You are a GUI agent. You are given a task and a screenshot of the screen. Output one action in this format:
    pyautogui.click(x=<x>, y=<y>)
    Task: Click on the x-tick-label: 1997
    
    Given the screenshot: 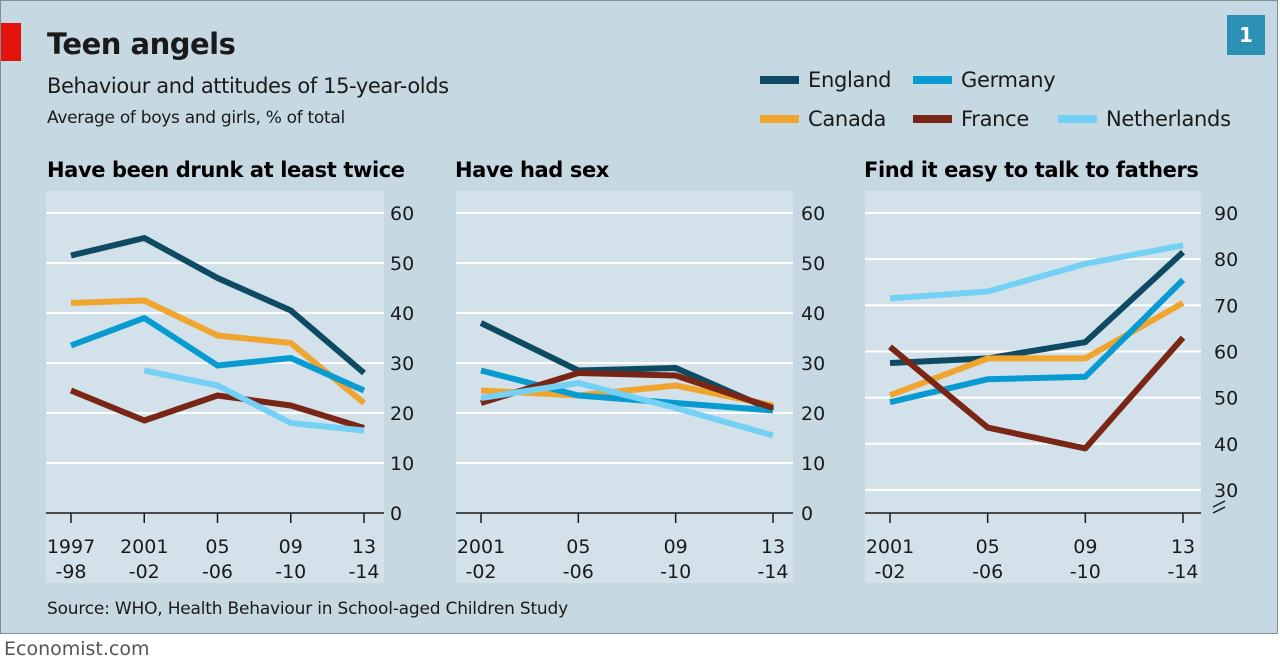 What is the action you would take?
    pyautogui.click(x=71, y=547)
    